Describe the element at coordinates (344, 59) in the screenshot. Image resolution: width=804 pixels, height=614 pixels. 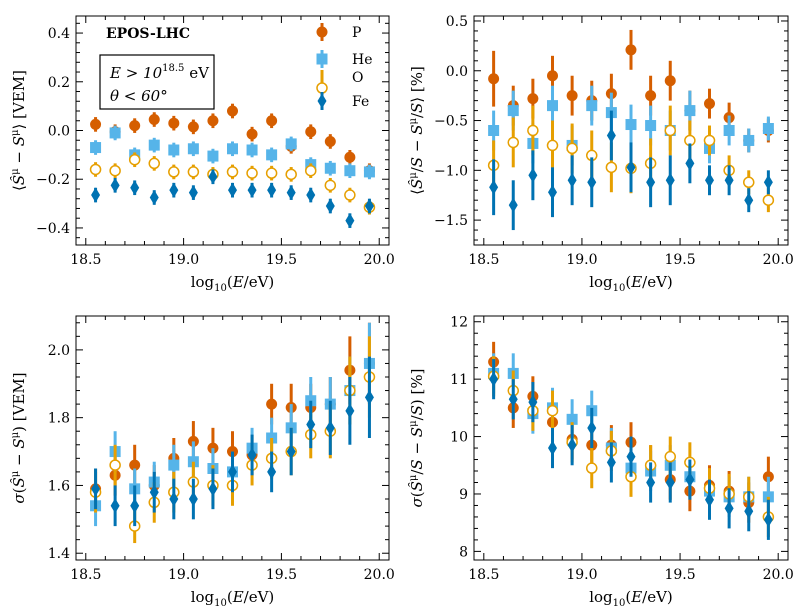
I see `legend-entry-he: He` at that location.